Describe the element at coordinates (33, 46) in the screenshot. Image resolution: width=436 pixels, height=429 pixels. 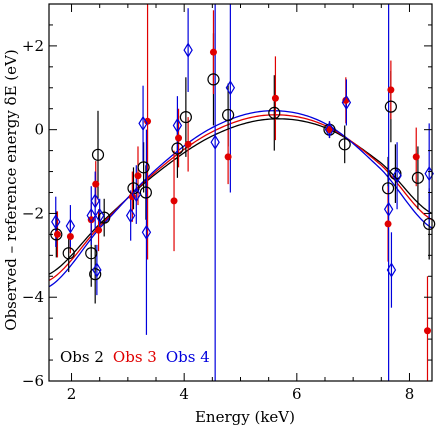
I see `y-tick-label: +2` at that location.